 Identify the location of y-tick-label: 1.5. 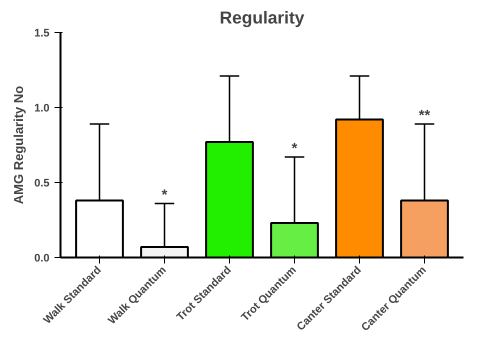
(42, 34).